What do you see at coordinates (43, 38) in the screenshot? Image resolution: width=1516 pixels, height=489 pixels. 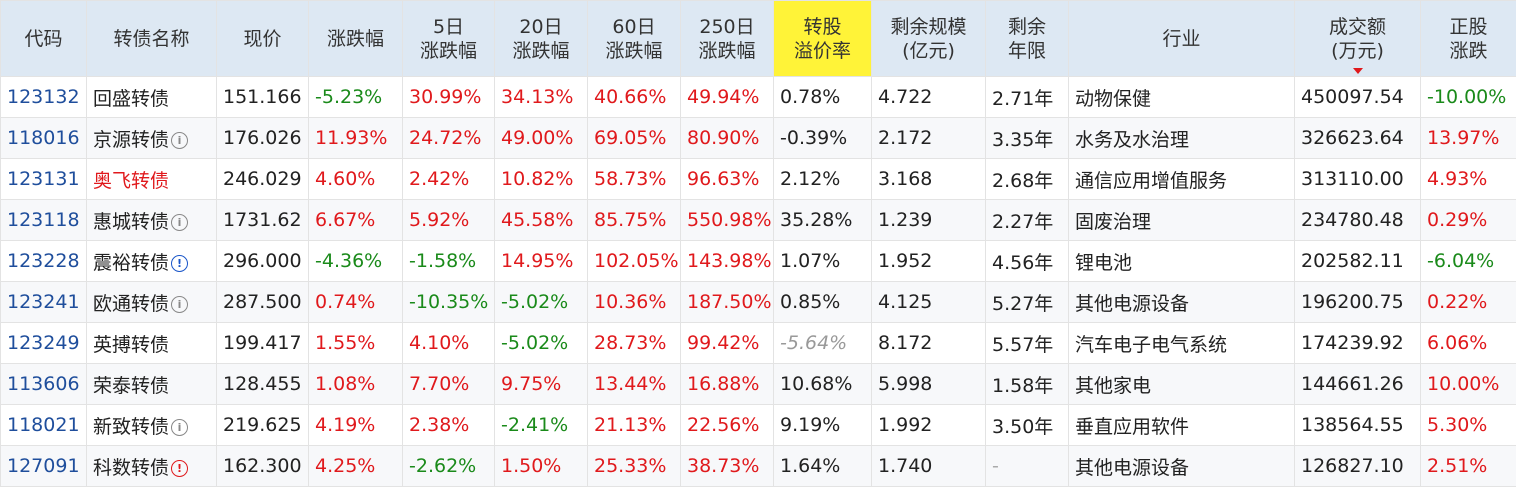 I see `header-code: 代码` at bounding box center [43, 38].